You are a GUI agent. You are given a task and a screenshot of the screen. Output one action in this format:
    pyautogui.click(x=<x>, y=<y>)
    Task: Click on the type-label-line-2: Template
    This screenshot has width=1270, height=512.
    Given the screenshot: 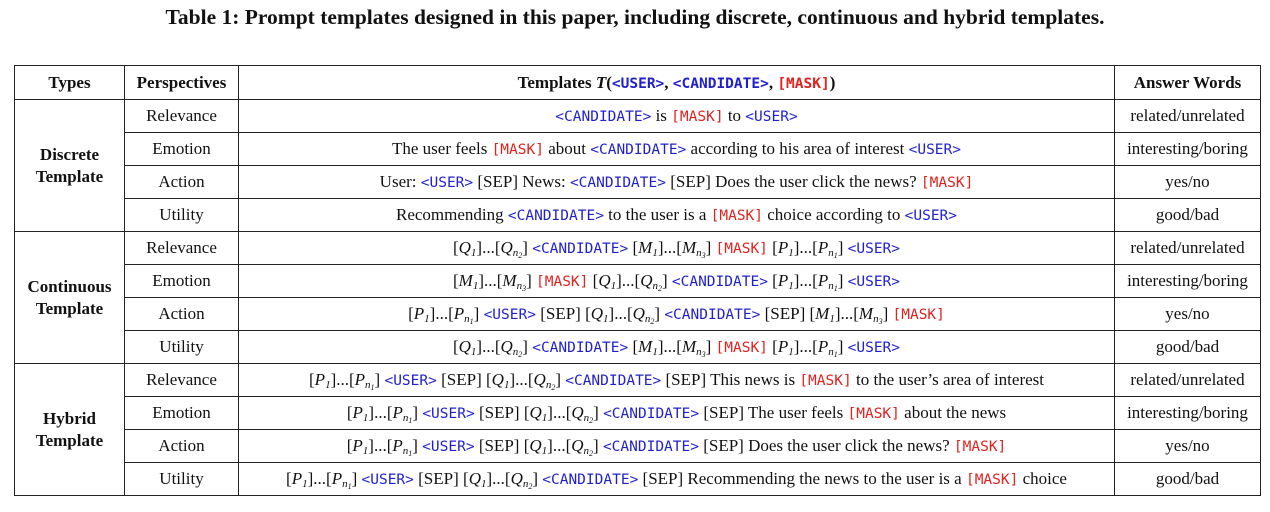 What is the action you would take?
    pyautogui.click(x=69, y=308)
    